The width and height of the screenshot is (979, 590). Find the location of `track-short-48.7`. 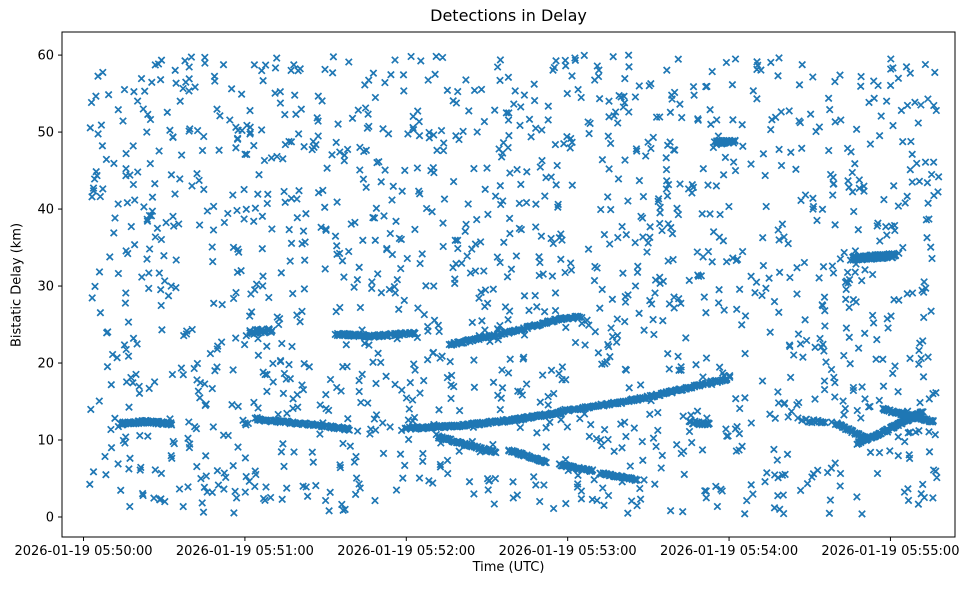

track-short-48.7 is located at coordinates (724, 142).